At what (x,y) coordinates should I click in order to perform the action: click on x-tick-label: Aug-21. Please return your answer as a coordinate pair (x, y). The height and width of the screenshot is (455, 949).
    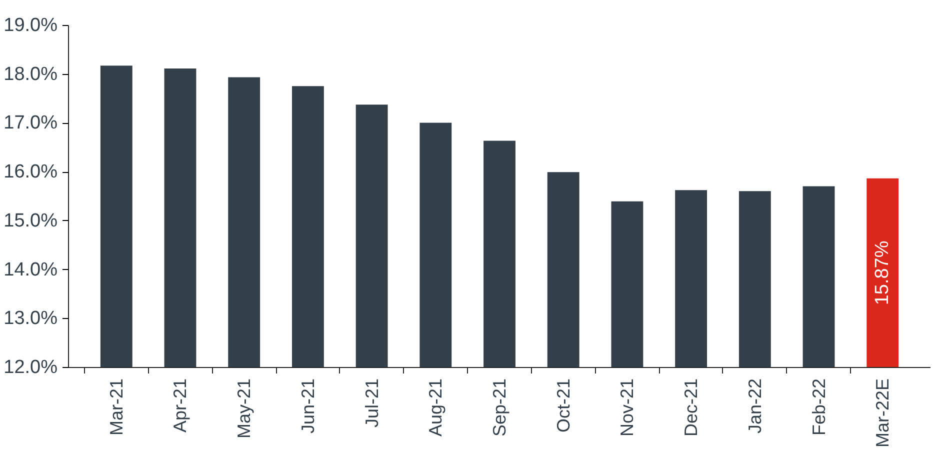
    Looking at the image, I should click on (436, 407).